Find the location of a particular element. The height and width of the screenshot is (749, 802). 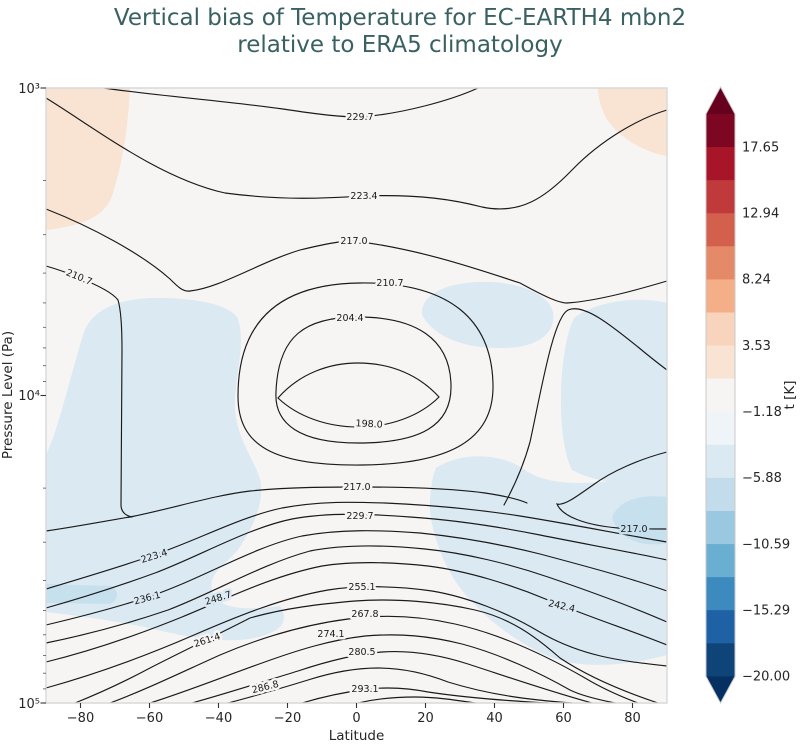

colorbar-segments is located at coordinates (720, 395).